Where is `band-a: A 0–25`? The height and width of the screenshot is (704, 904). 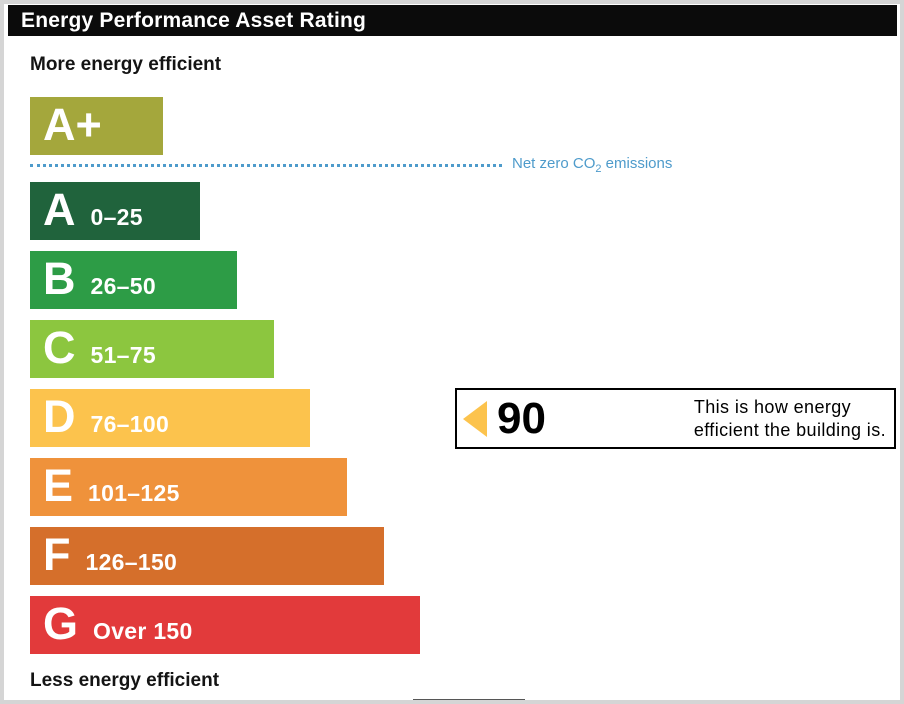 band-a: A 0–25 is located at coordinates (115, 211).